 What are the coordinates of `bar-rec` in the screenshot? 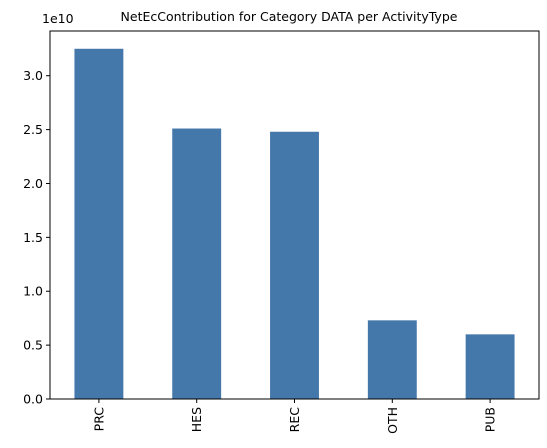 It's located at (294, 265).